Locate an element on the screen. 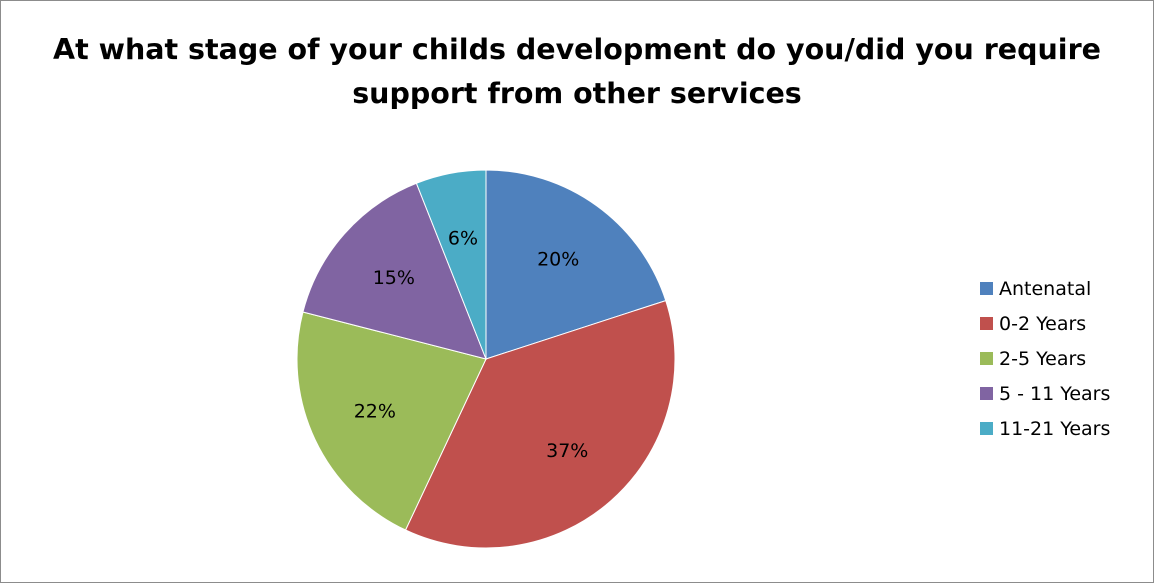 The image size is (1154, 583). data-label-2-5-years: 22% is located at coordinates (375, 411).